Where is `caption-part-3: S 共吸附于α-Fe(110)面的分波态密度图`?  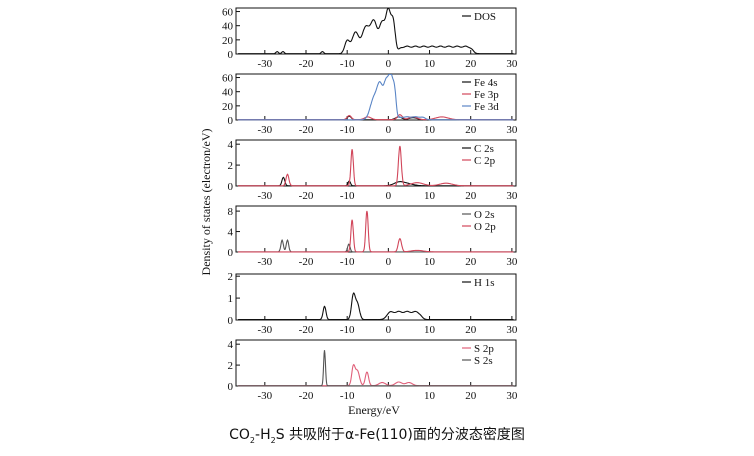
caption-part-3: S 共吸附于α-Fe(110)面的分波态密度图 is located at coordinates (400, 435).